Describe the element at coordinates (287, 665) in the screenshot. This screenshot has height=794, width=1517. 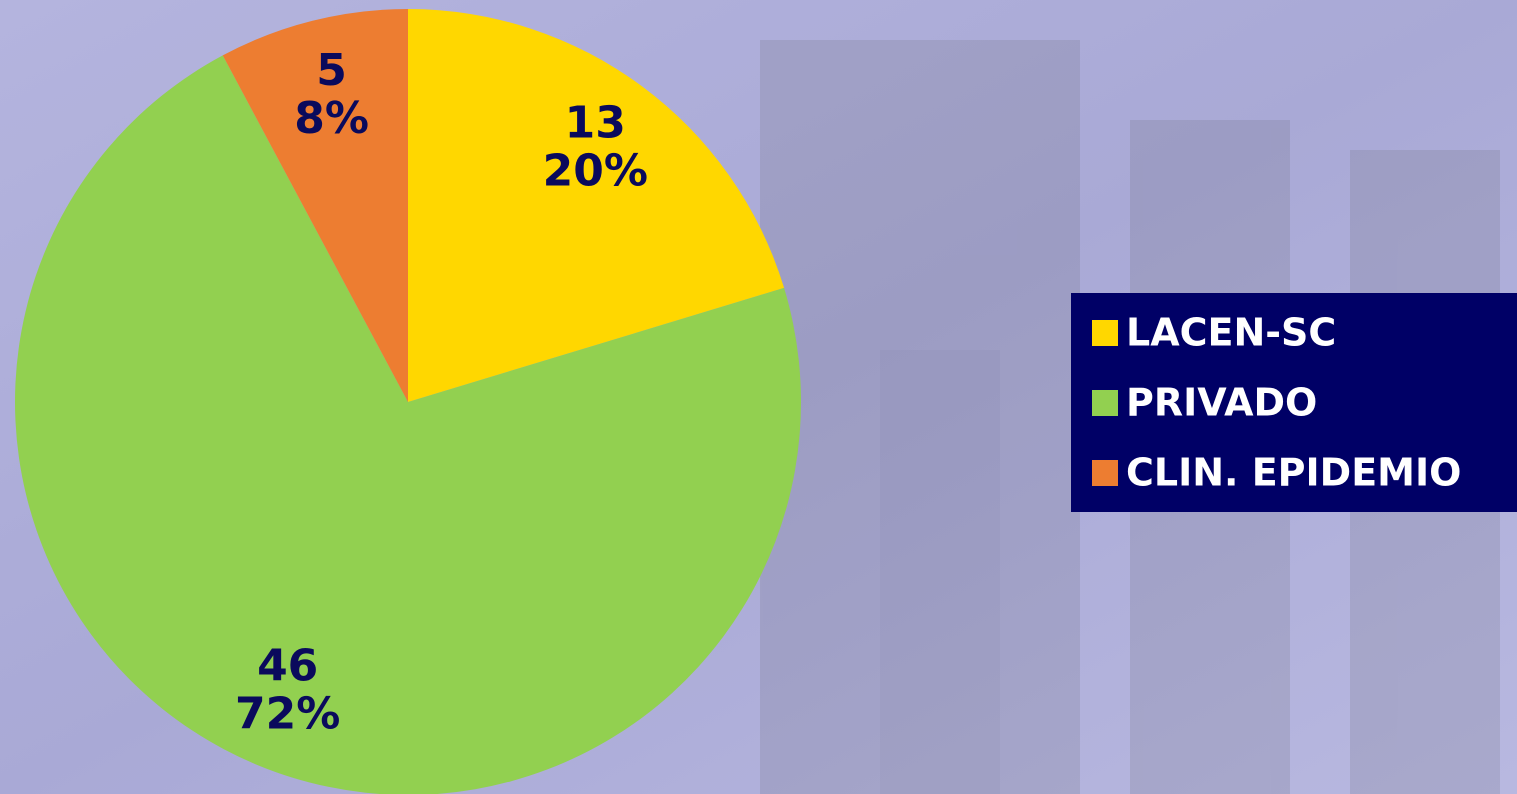
I see `slice-value-label: 46` at that location.